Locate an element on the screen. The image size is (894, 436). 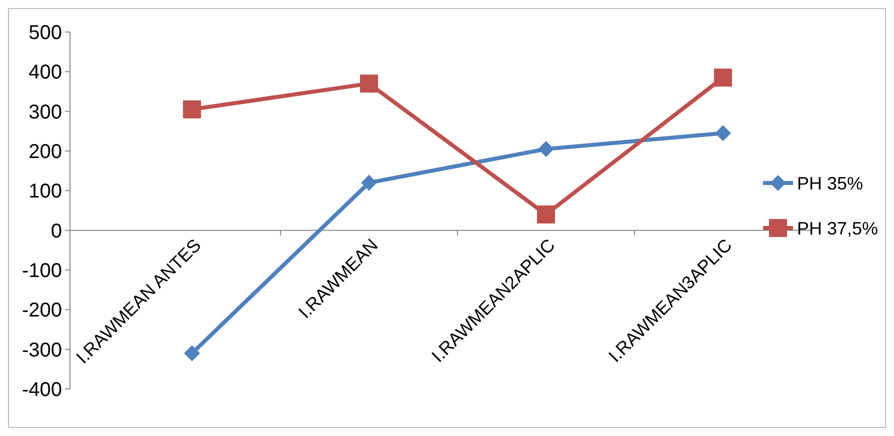
legend-label: PH 37,5% is located at coordinates (837, 228).